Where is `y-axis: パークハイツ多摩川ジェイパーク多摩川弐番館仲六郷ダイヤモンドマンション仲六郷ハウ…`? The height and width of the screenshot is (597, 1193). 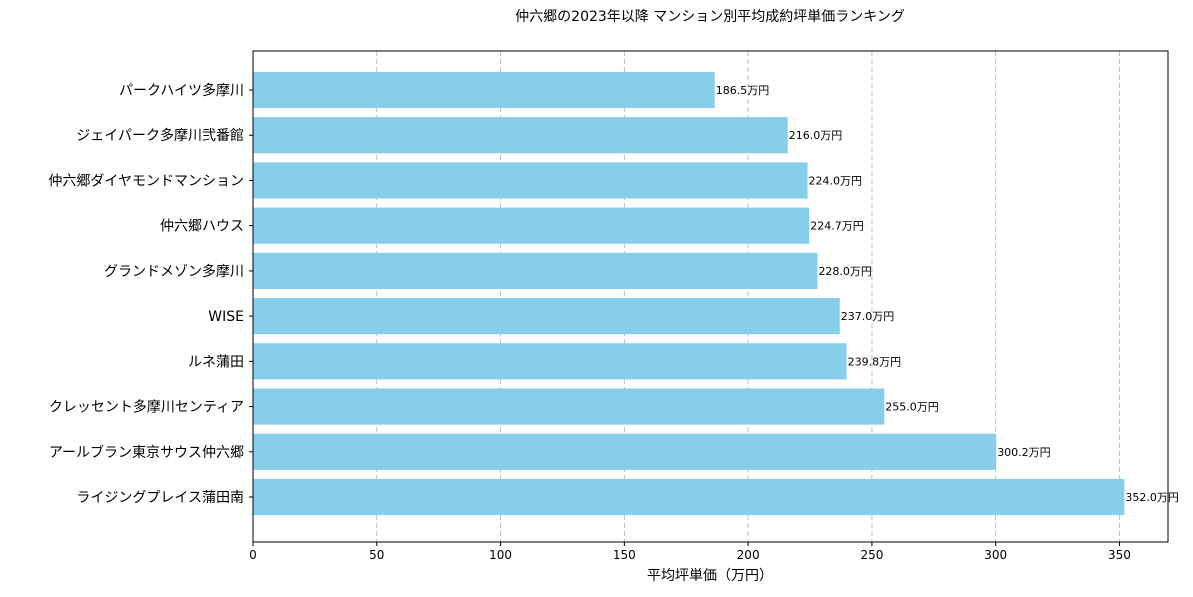
y-axis: パークハイツ多摩川ジェイパーク多摩川弐番館仲六郷ダイヤモンドマンション仲六郷ハウ… is located at coordinates (150, 294).